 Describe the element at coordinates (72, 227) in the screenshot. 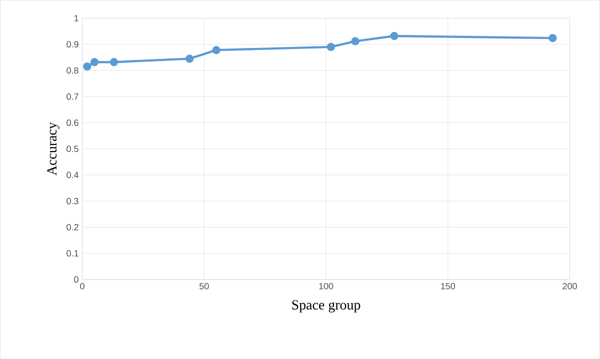

I see `y-tick-label: 0.2` at that location.